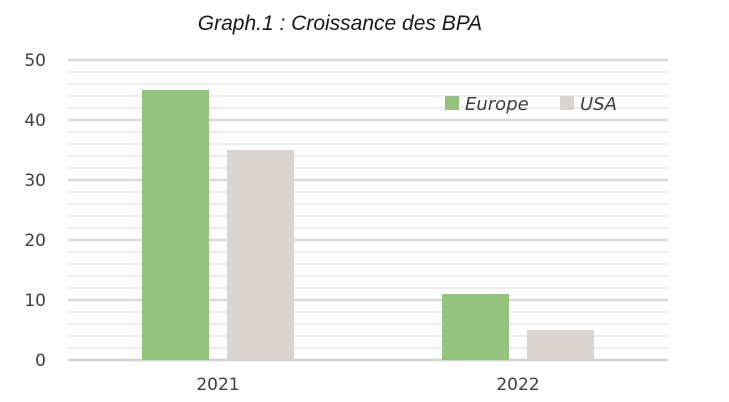 This screenshot has width=729, height=402. I want to click on x-axis-ticks: 2021 2022, so click(367, 385).